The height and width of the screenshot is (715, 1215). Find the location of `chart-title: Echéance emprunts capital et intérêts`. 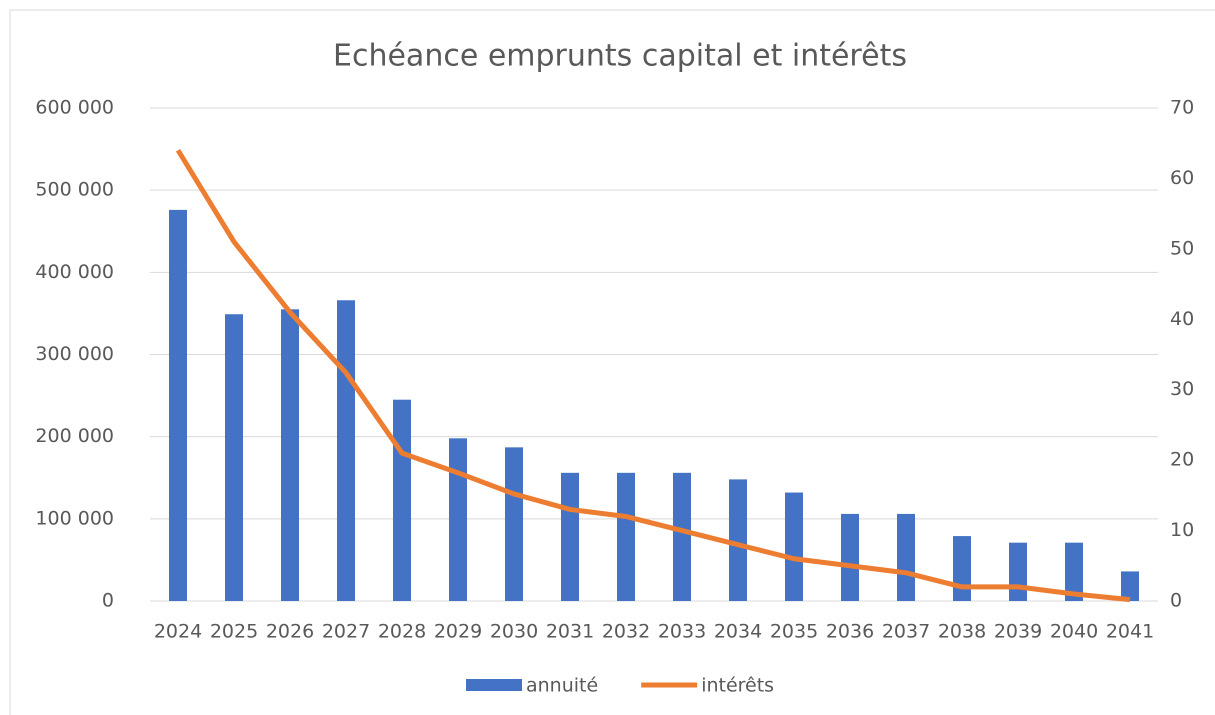

chart-title: Echéance emprunts capital et intérêts is located at coordinates (620, 56).